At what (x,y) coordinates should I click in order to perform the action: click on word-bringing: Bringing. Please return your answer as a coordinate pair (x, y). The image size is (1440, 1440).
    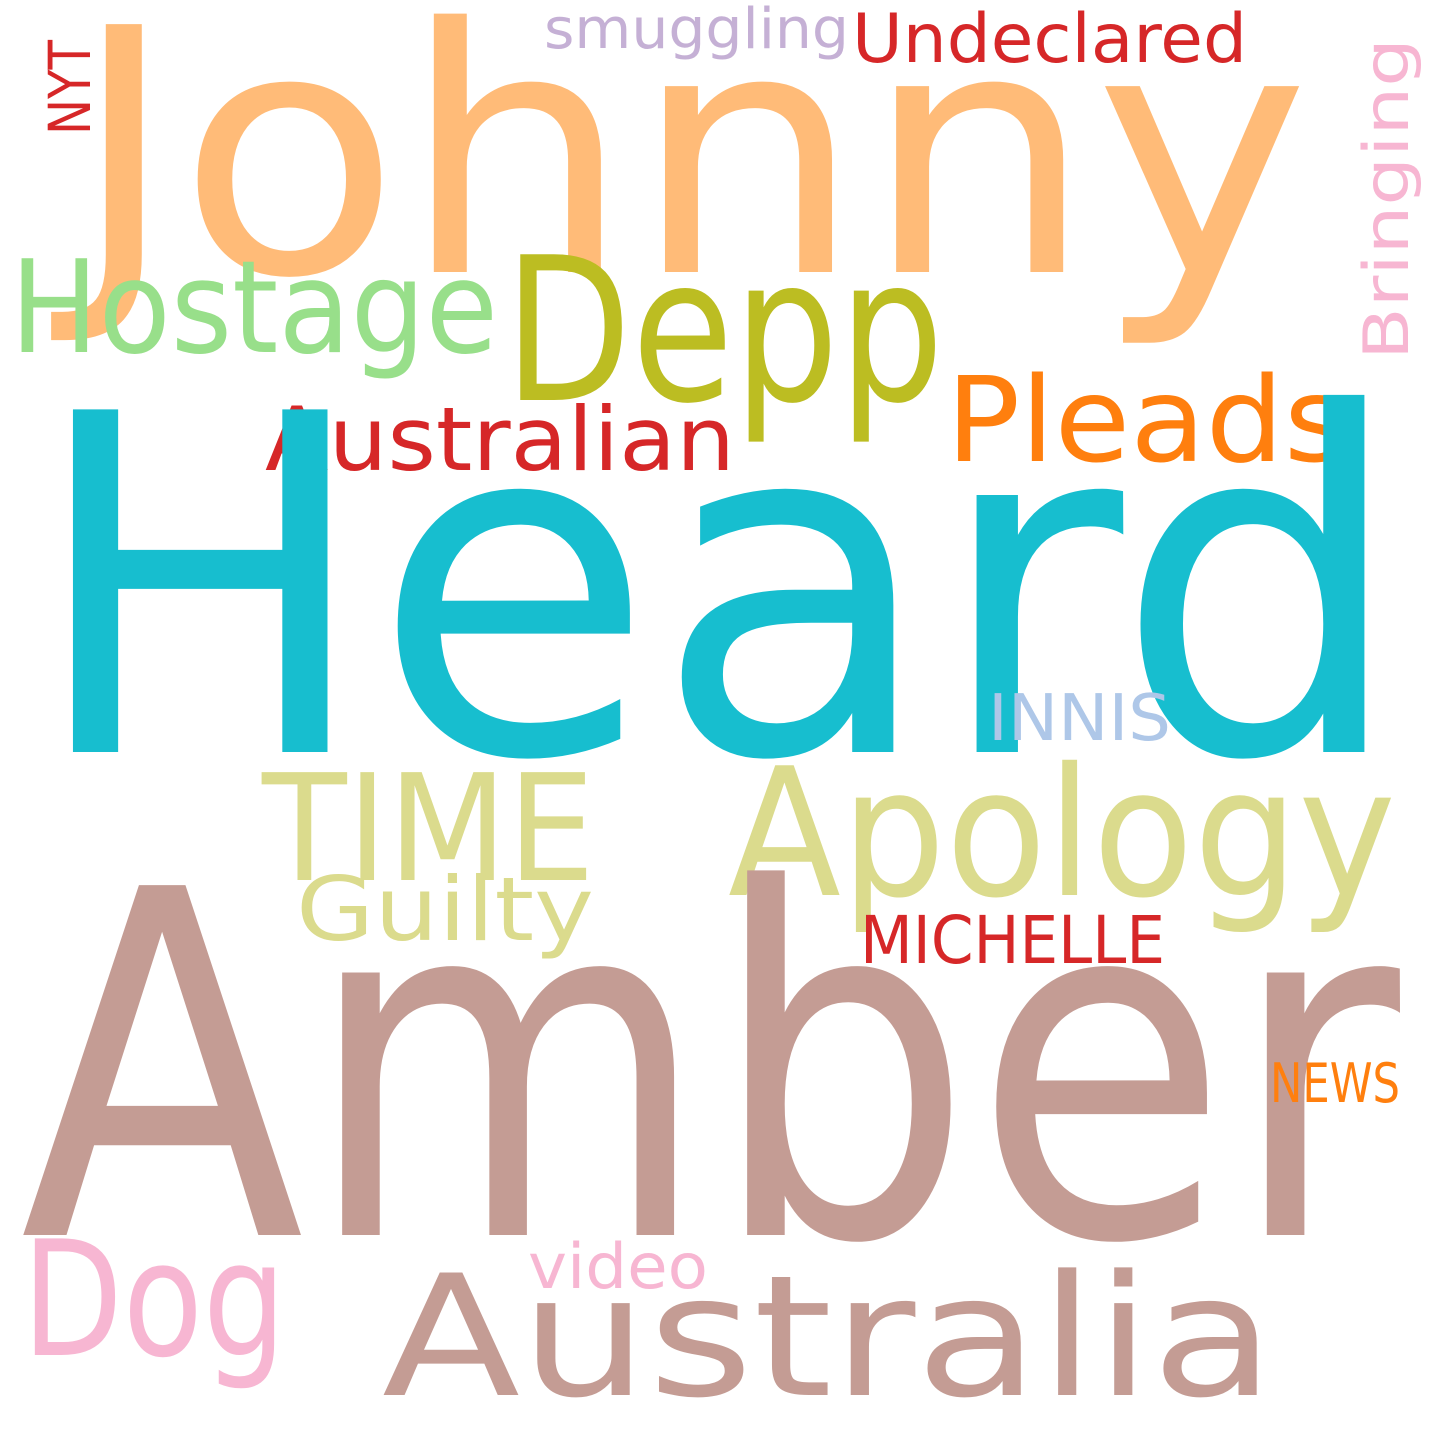
    Looking at the image, I should click on (1386, 199).